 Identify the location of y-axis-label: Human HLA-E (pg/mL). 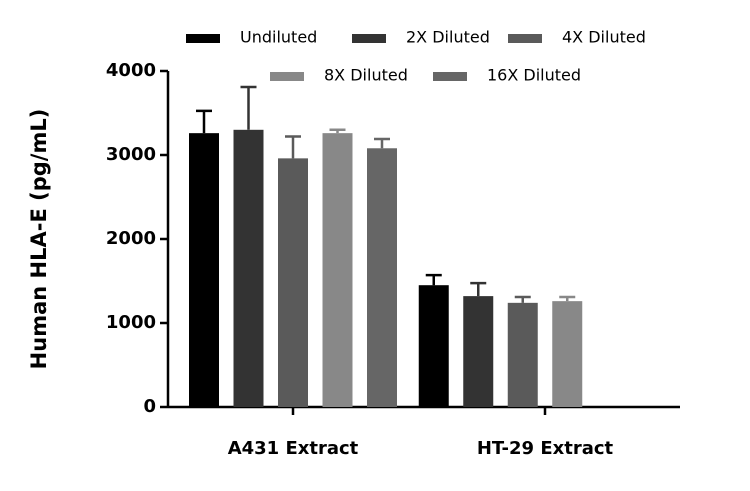
(39, 239).